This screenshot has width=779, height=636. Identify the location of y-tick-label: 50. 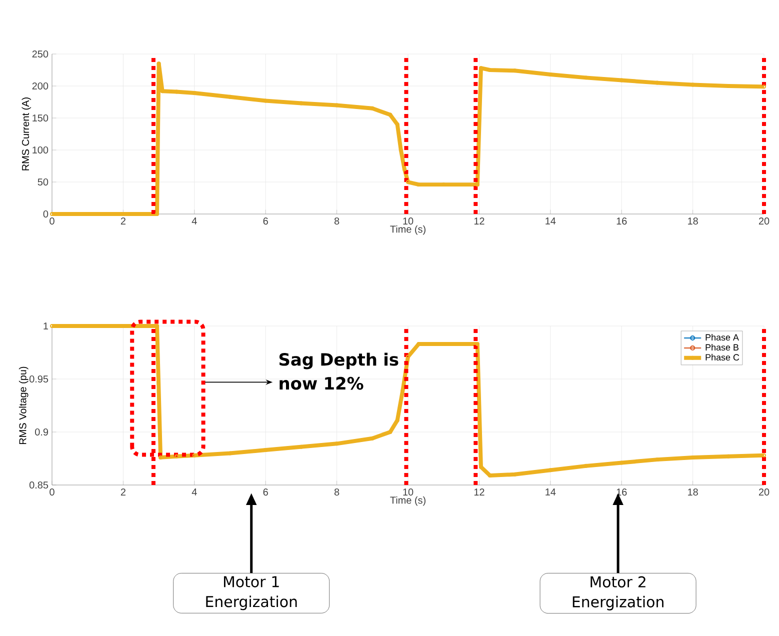
(43, 182).